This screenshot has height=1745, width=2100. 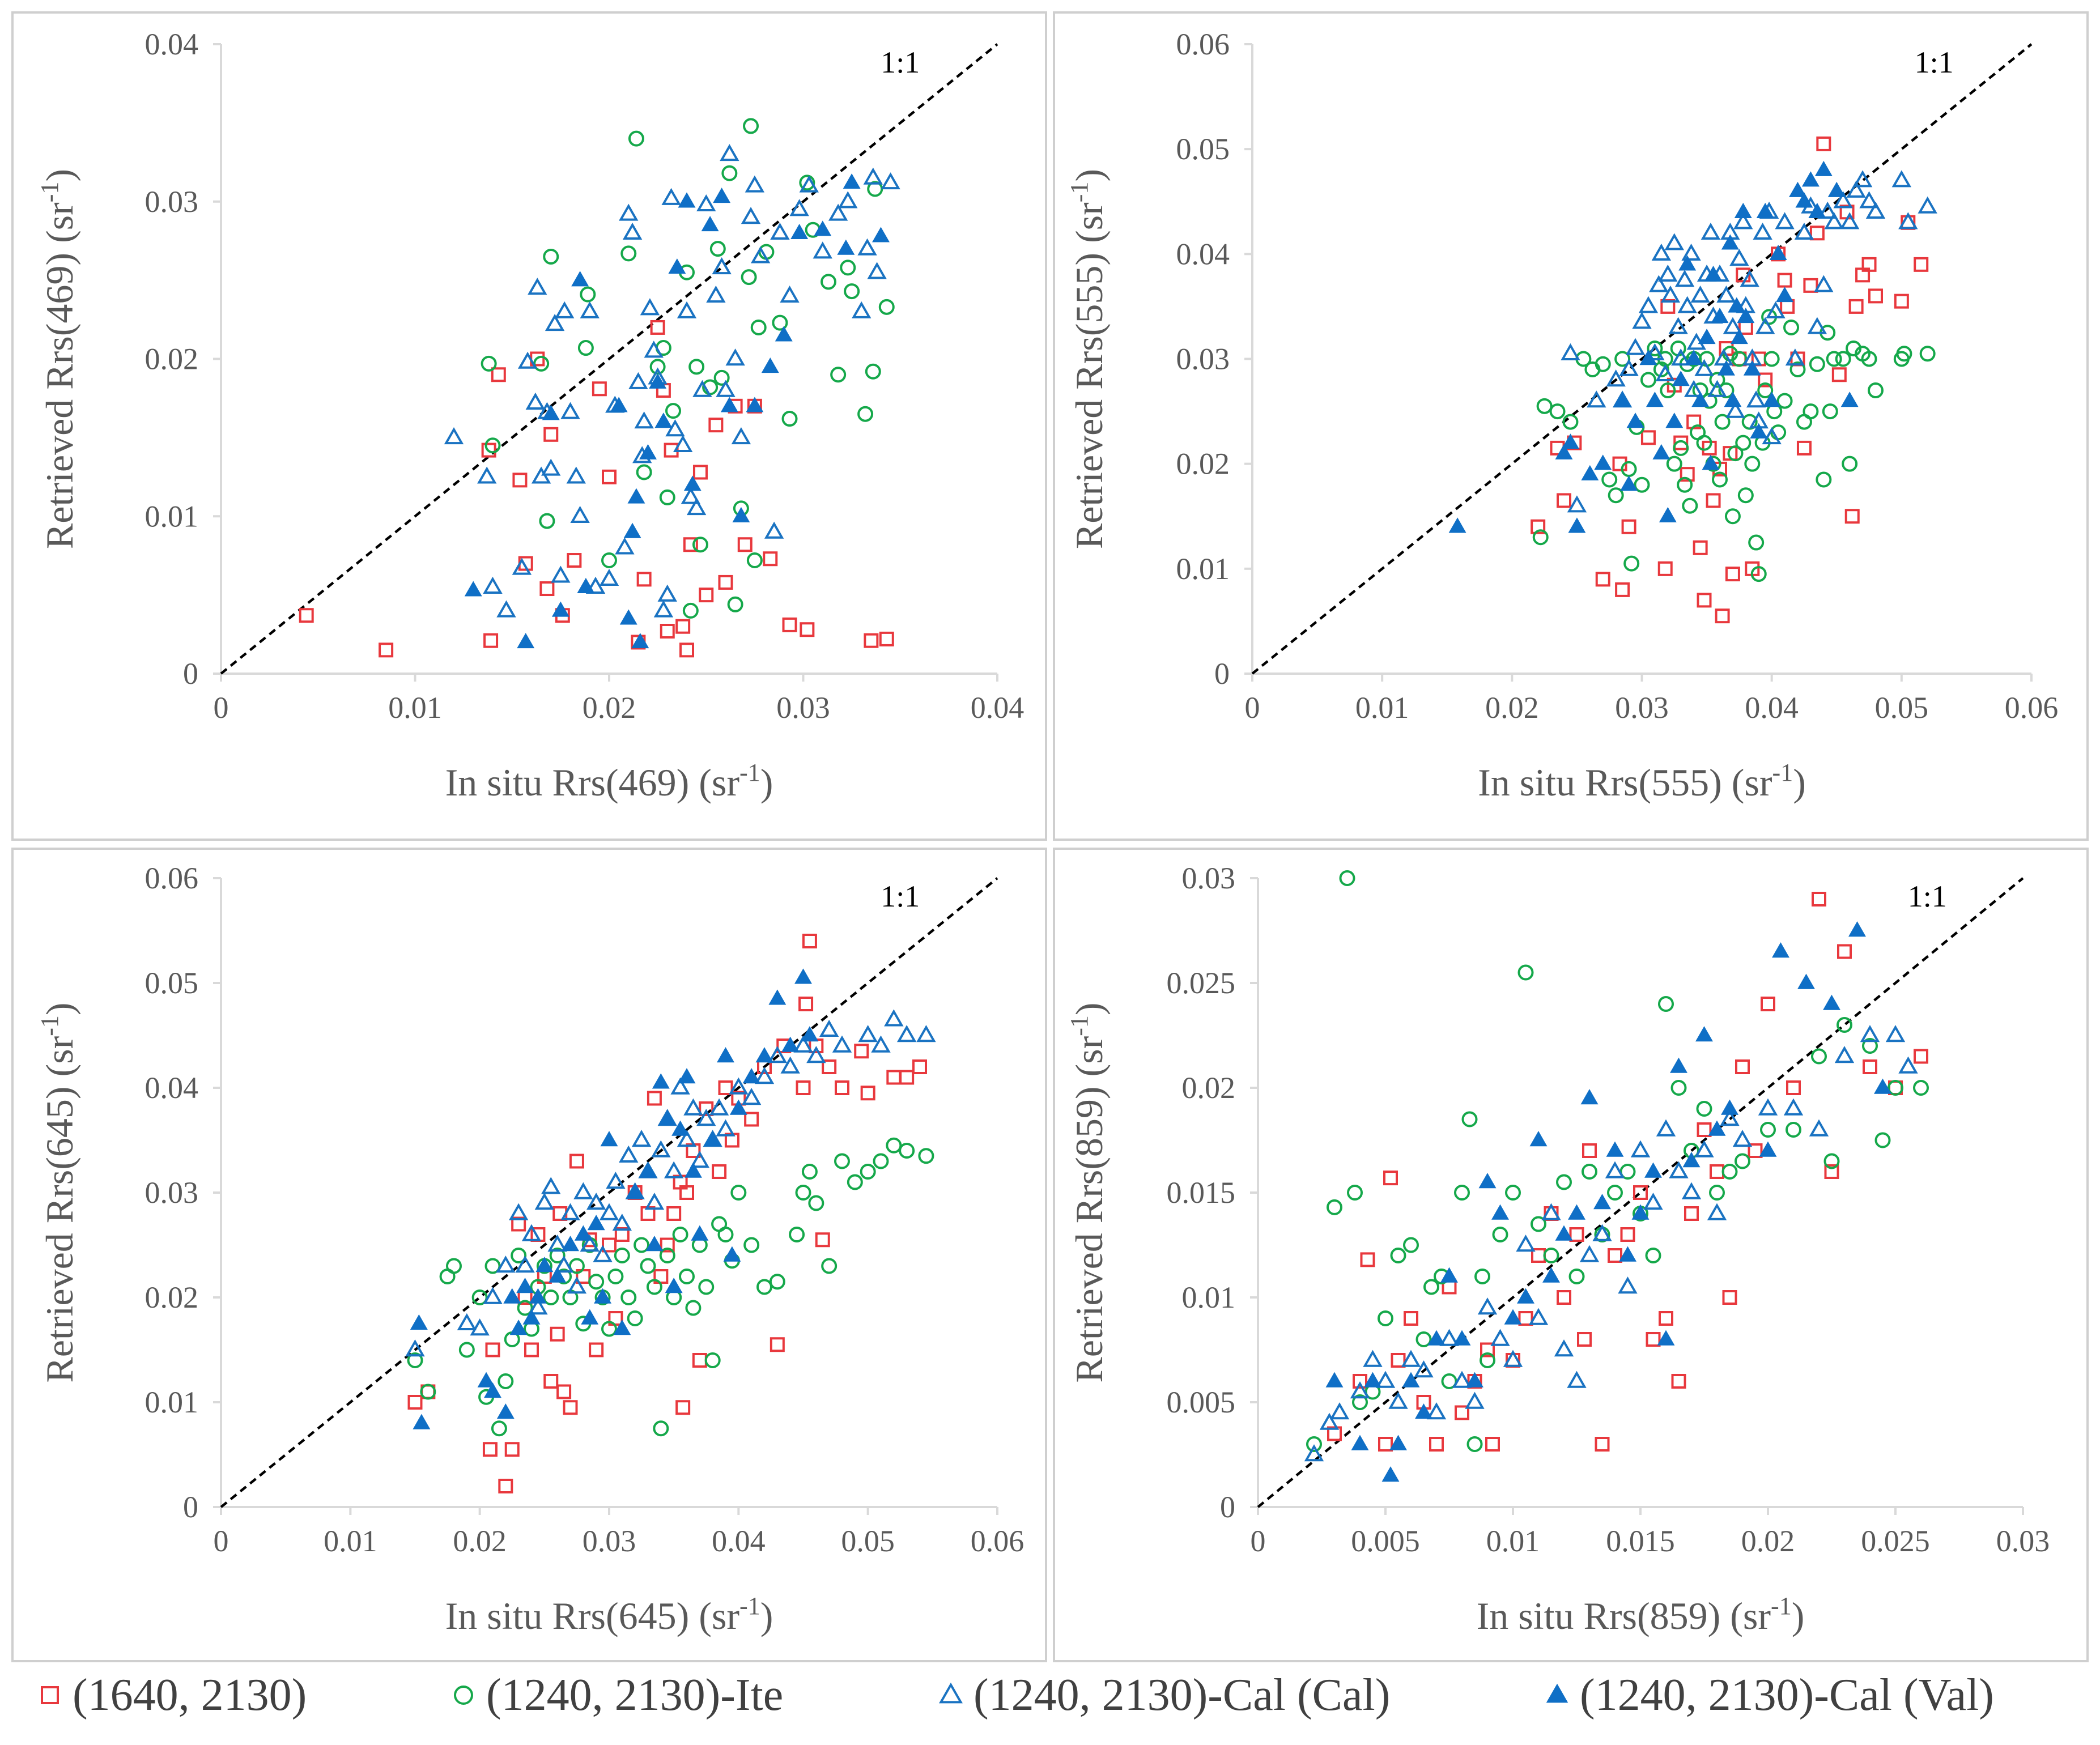 What do you see at coordinates (1642, 781) in the screenshot?
I see `x-axis-title: In situ Rrs(555) (sr-1)` at bounding box center [1642, 781].